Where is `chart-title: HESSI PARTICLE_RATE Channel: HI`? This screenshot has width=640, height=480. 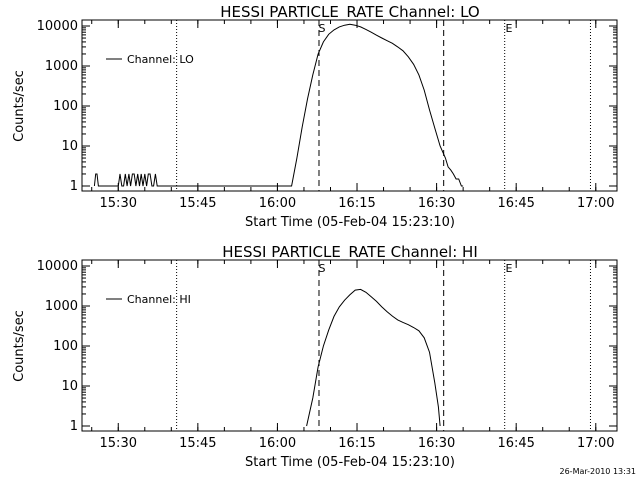
chart-title: HESSI PARTICLE_RATE Channel: HI is located at coordinates (350, 252).